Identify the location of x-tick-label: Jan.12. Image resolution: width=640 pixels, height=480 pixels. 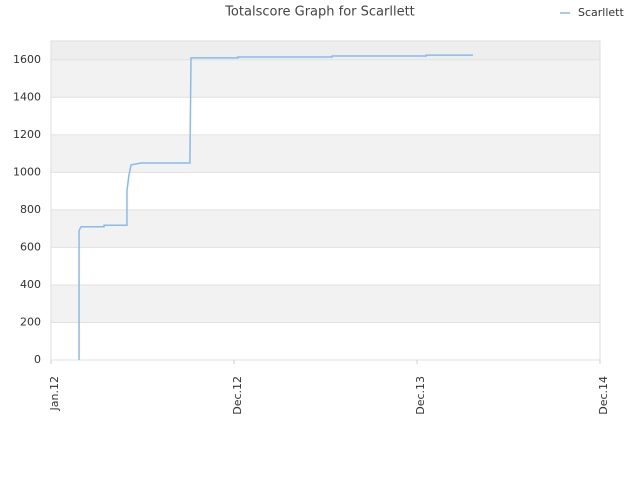
(54, 393).